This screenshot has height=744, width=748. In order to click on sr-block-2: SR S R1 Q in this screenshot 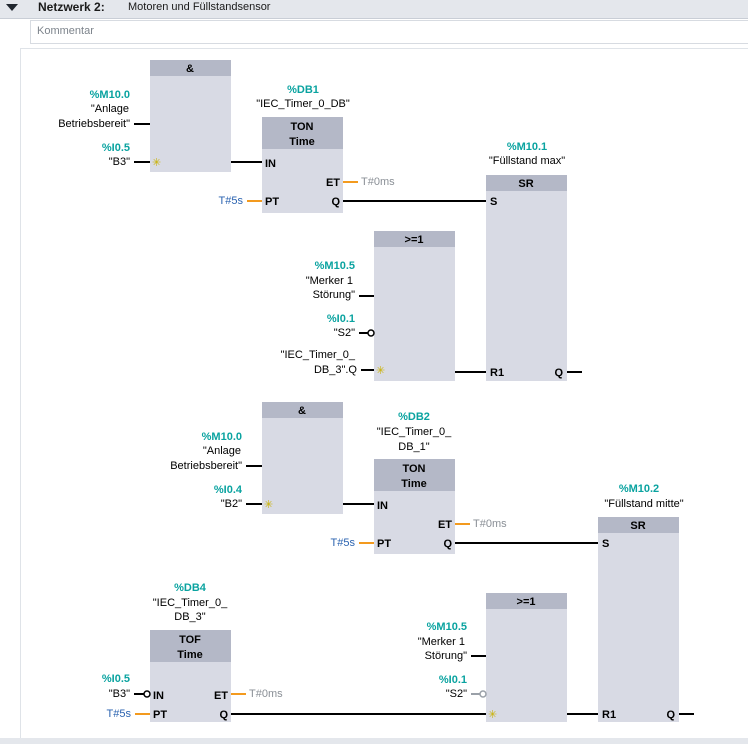, I will do `click(638, 619)`.